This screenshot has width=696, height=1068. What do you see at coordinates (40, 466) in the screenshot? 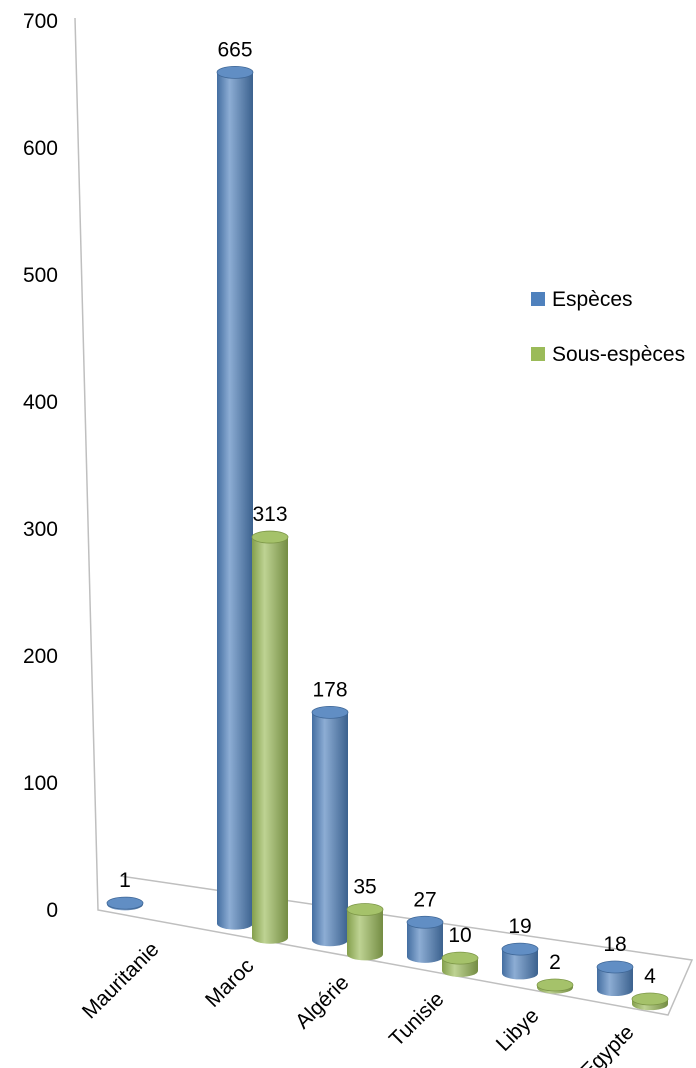
I see `y-axis-ticks: 0 100 200 300 400 500 600 700` at bounding box center [40, 466].